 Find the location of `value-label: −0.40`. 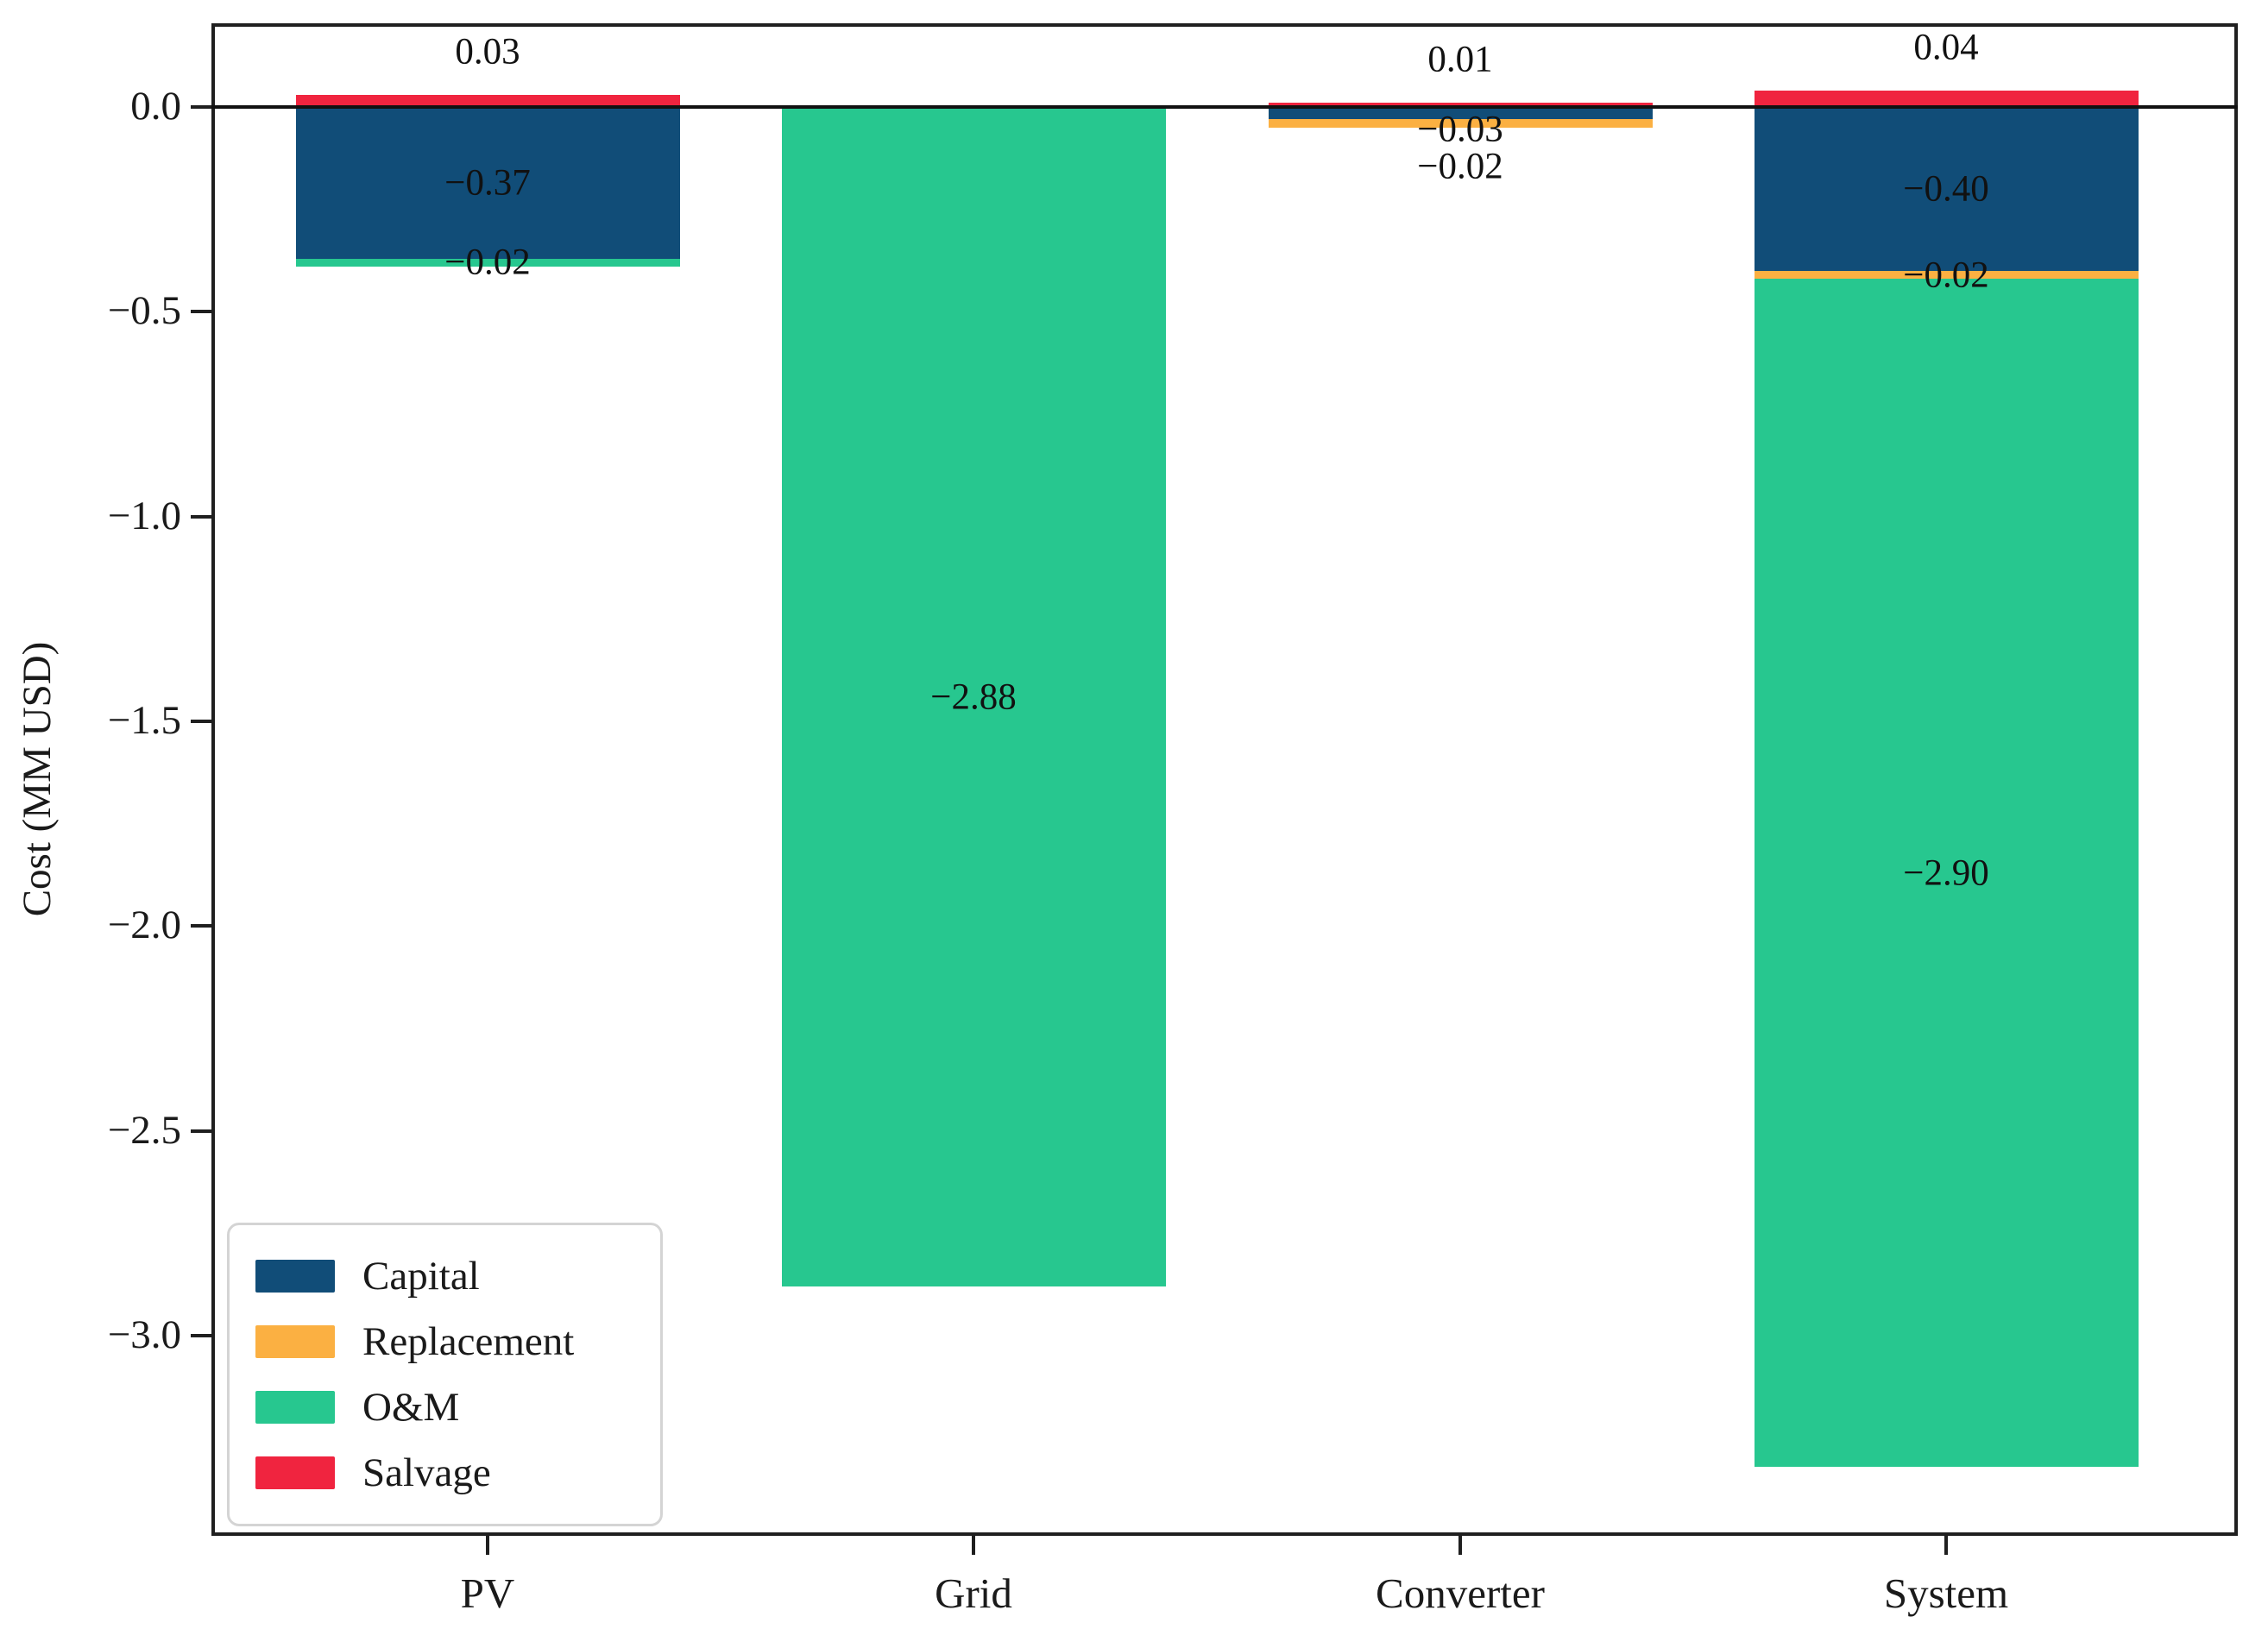

value-label: −0.40 is located at coordinates (1946, 189).